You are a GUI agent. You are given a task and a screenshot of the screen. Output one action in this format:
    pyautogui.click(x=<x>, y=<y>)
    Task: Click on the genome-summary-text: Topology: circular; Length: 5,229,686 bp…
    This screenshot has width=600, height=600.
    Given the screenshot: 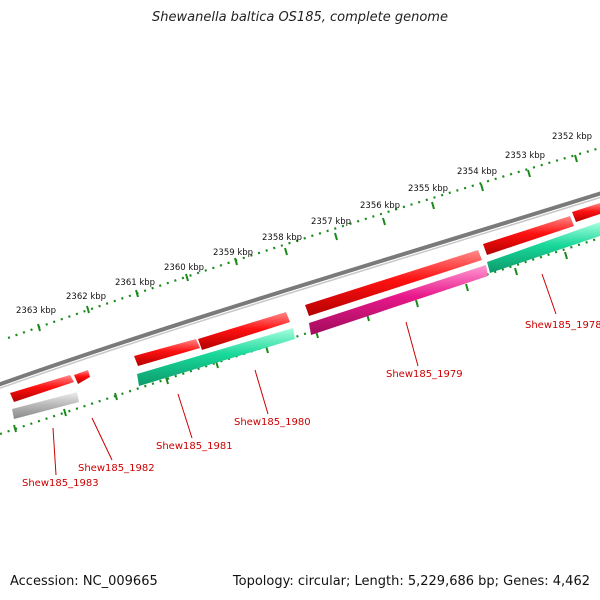 What is the action you would take?
    pyautogui.click(x=411, y=581)
    